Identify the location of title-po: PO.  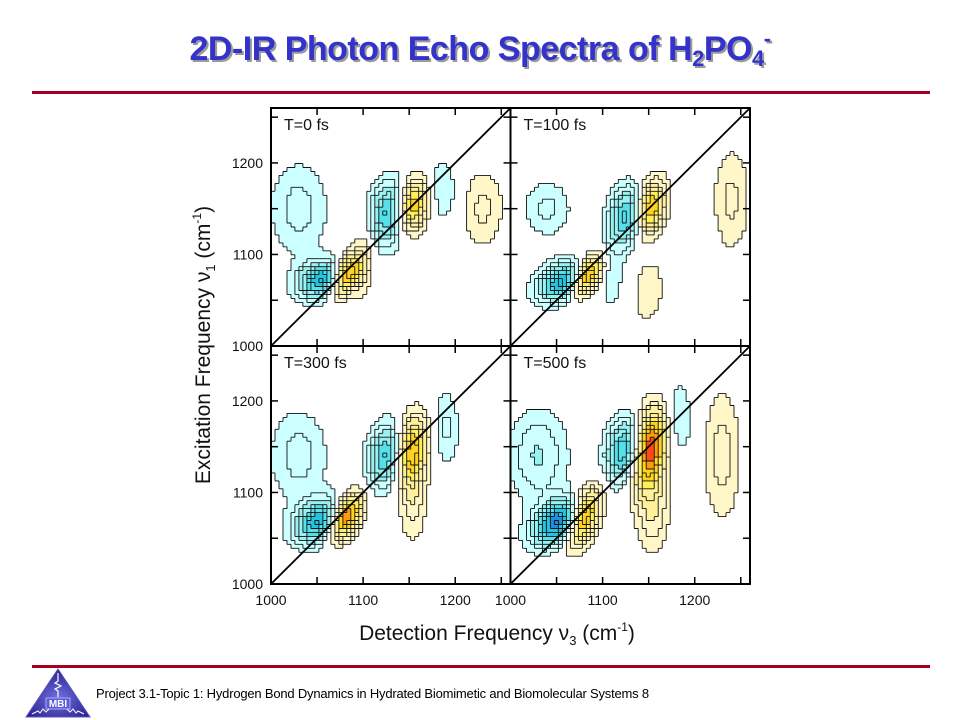
(728, 49).